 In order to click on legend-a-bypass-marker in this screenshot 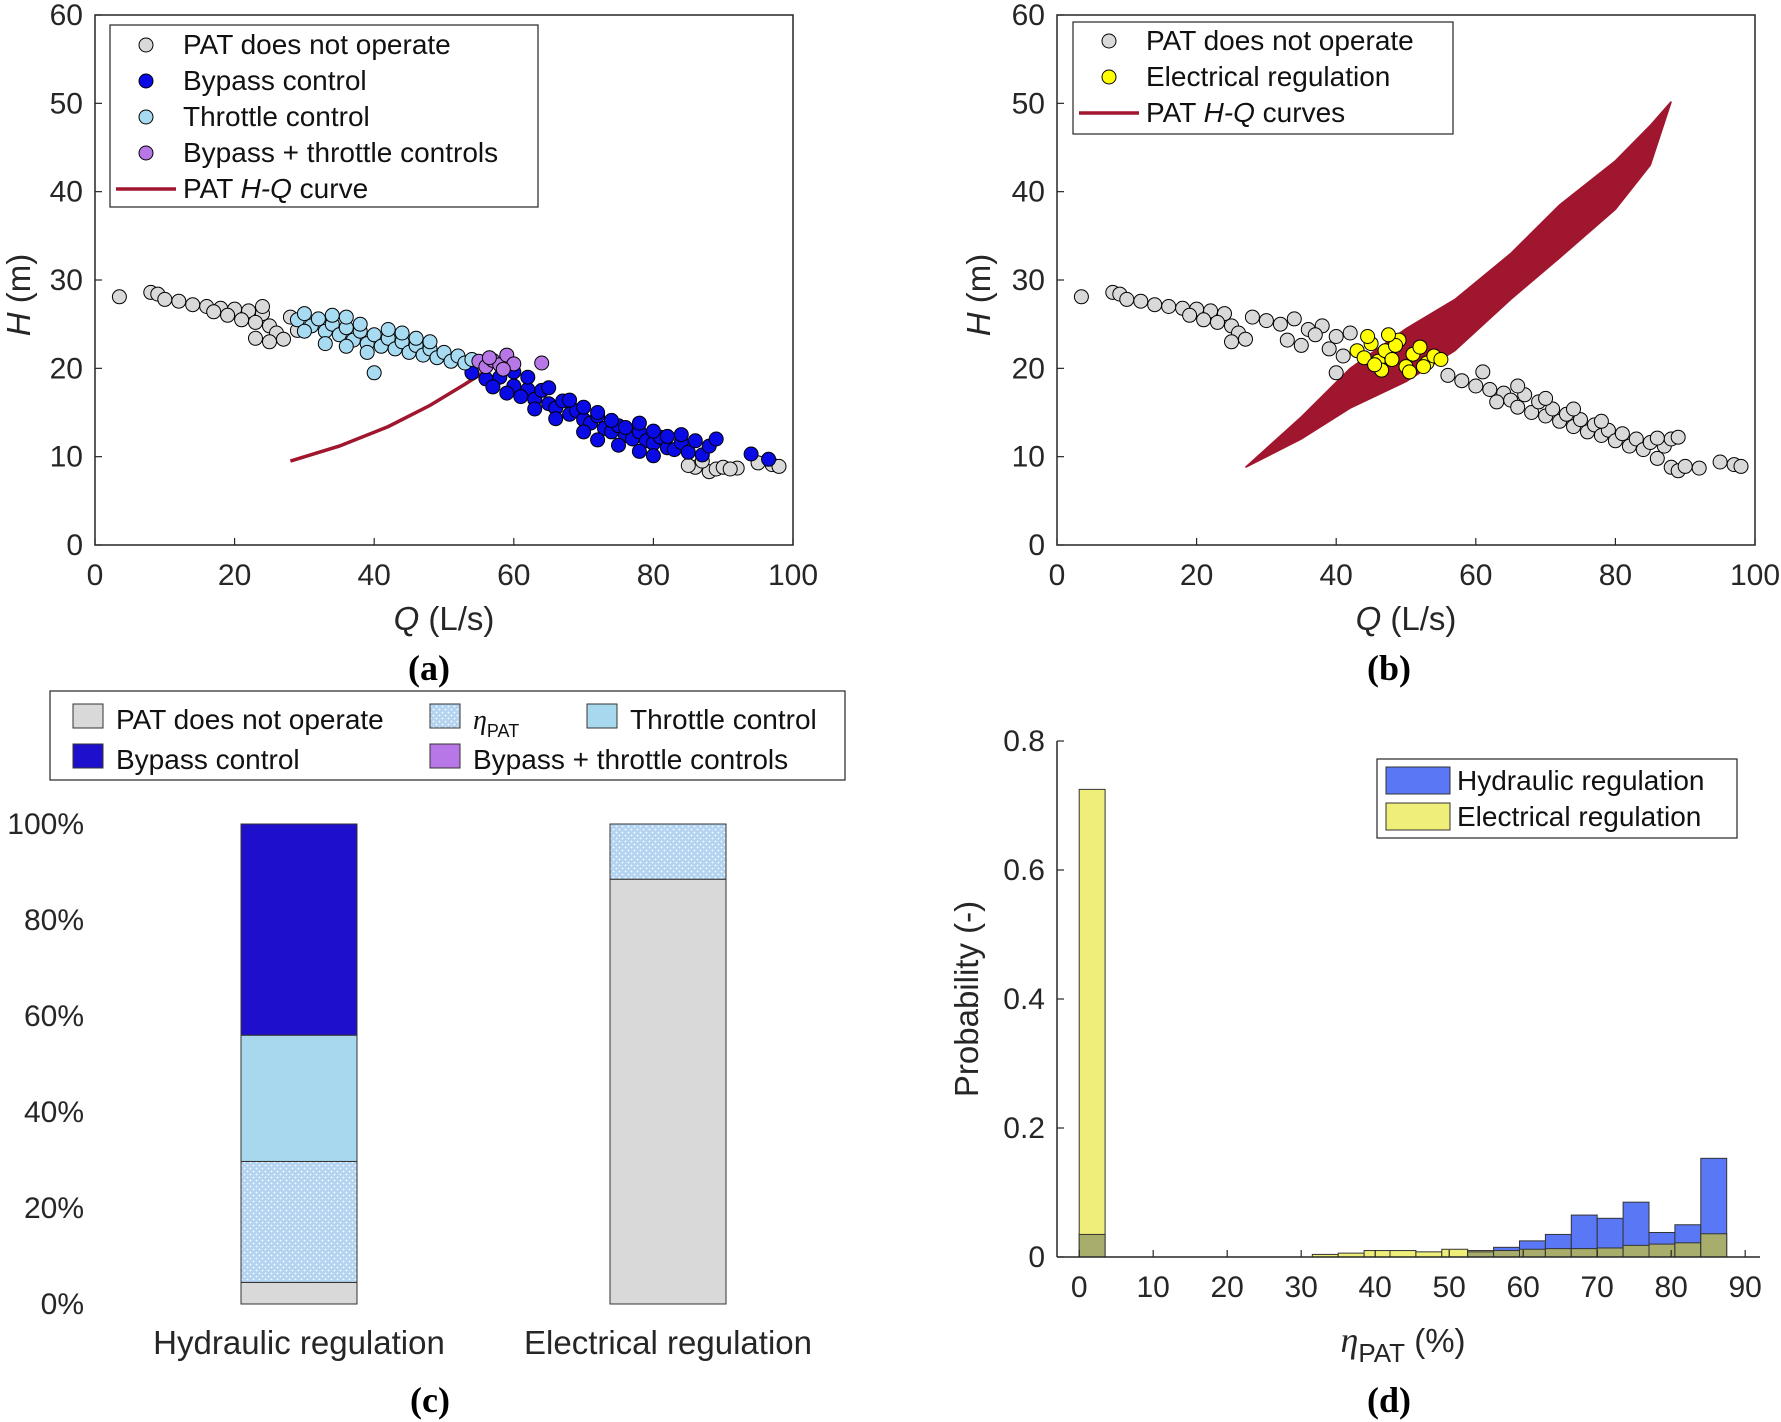, I will do `click(146, 81)`.